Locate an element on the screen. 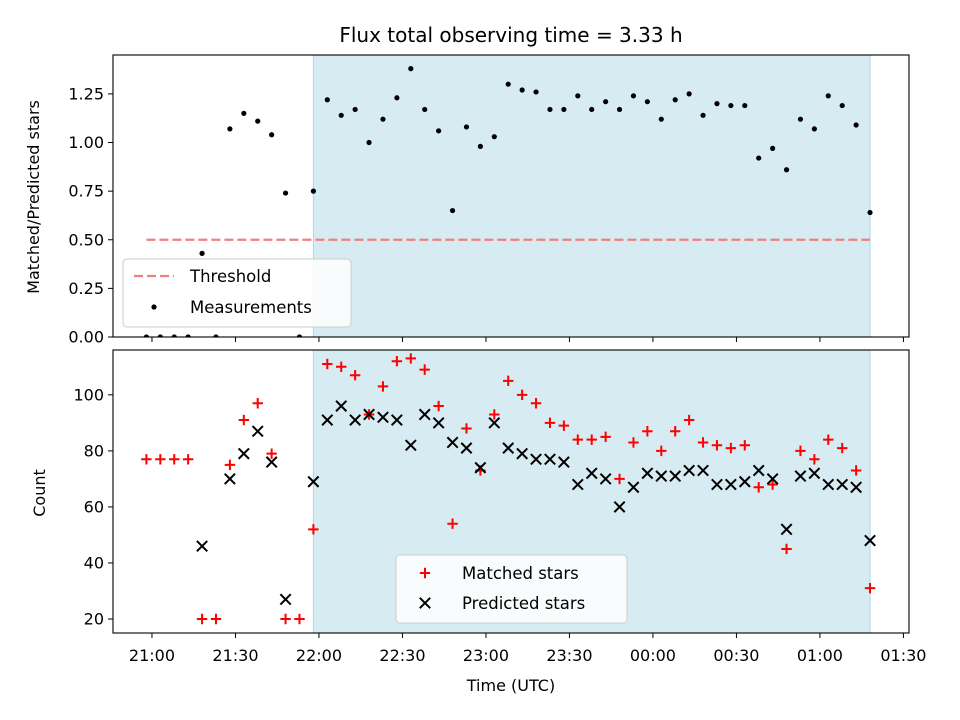 Image resolution: width=960 pixels, height=720 pixels. top-y-axis-label: Matched/Predicted stars is located at coordinates (33, 197).